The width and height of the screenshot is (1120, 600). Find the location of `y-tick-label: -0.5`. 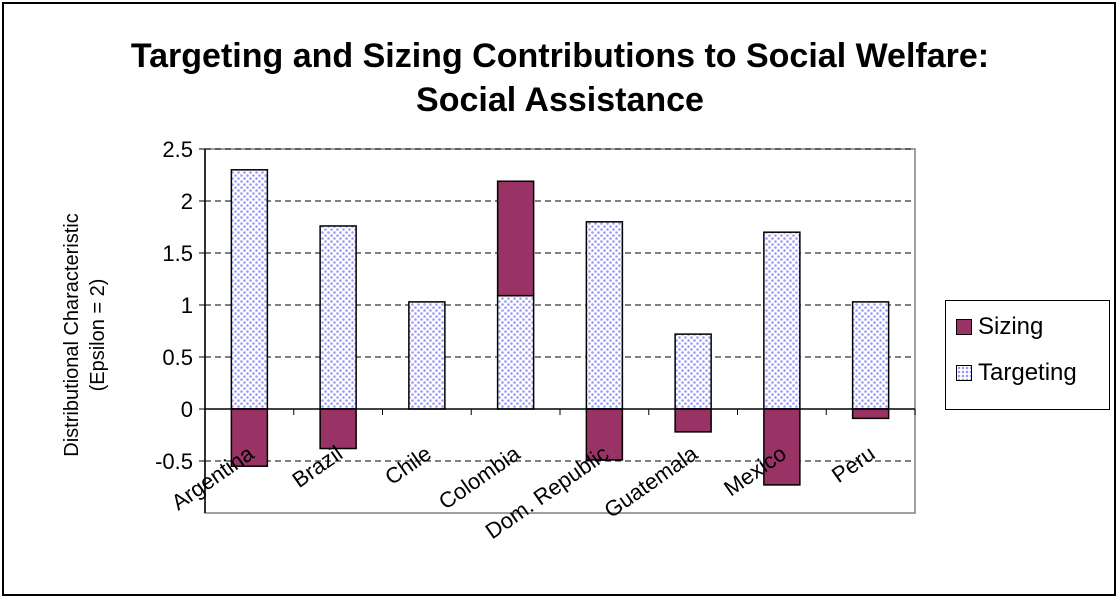

y-tick-label: -0.5 is located at coordinates (174, 461).